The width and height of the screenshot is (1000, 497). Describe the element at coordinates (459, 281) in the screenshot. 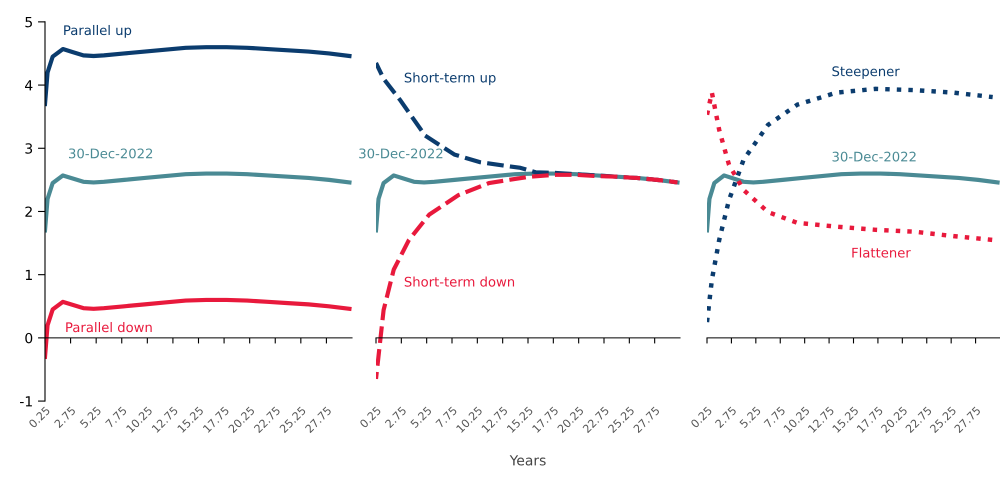

I see `series-label: Short-term down` at that location.